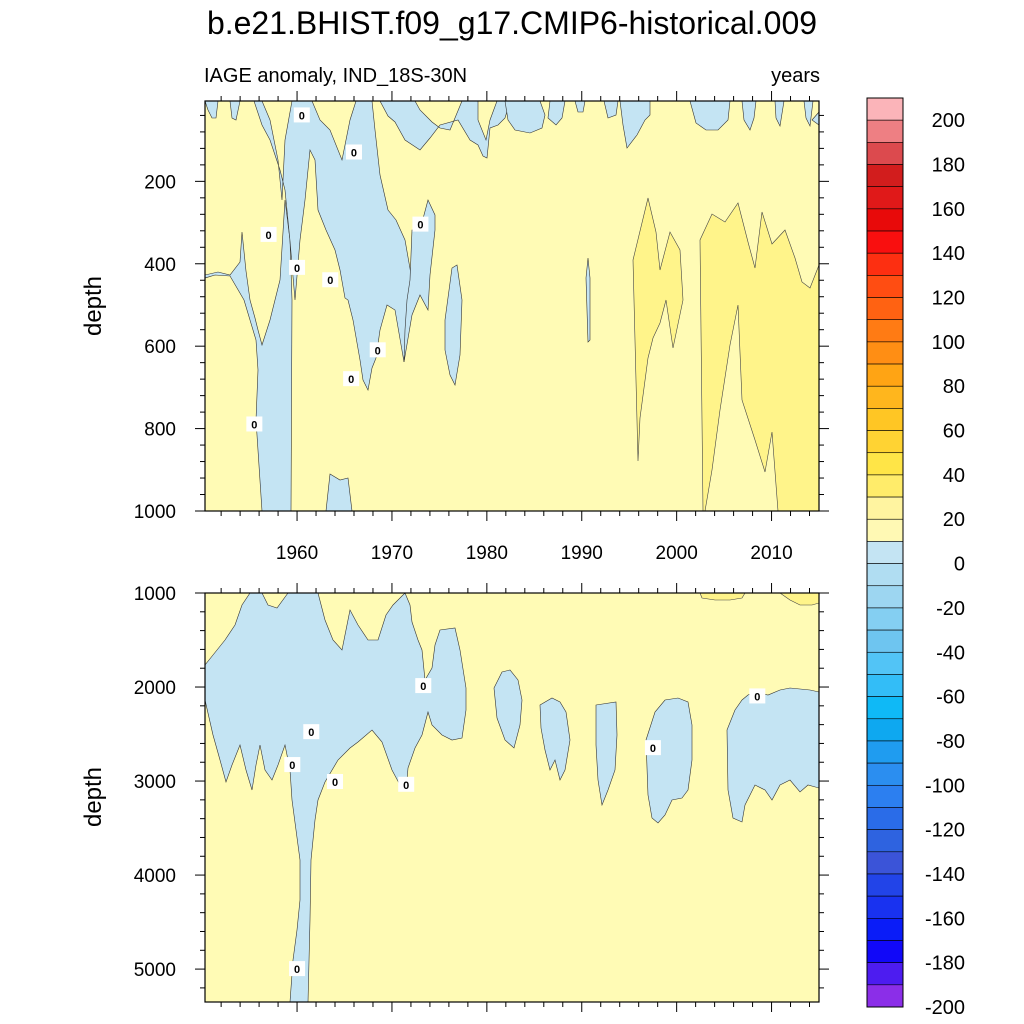  What do you see at coordinates (534, 553) in the screenshot?
I see `x-axis-upper: 1960 1970 1980 1990 2000 2010` at bounding box center [534, 553].